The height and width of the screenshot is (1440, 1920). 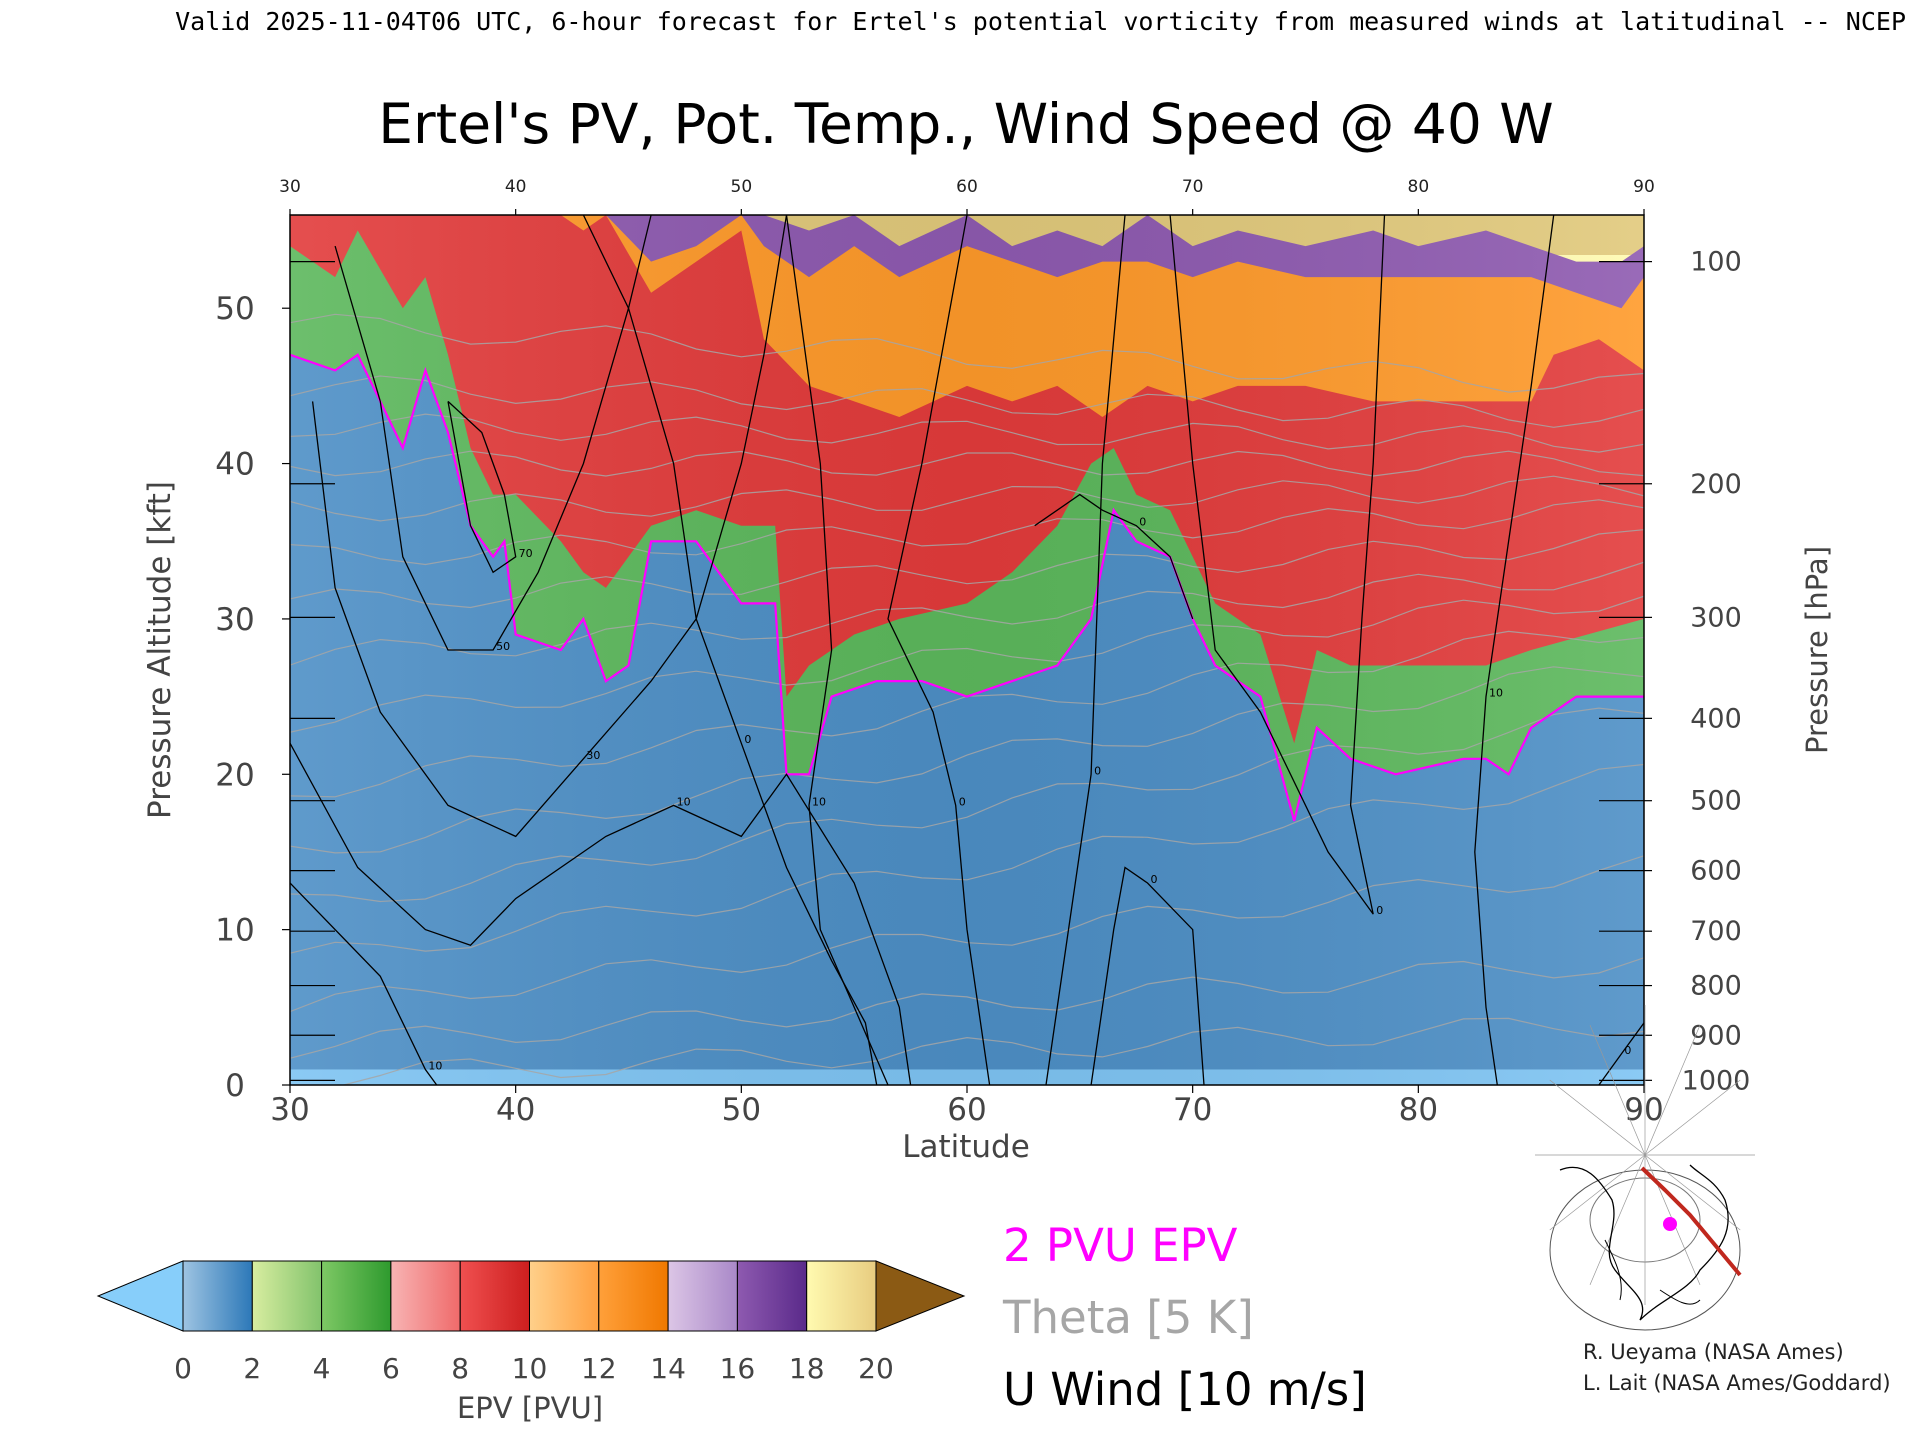 I want to click on colorbar-tick-label: 0, so click(x=183, y=1368).